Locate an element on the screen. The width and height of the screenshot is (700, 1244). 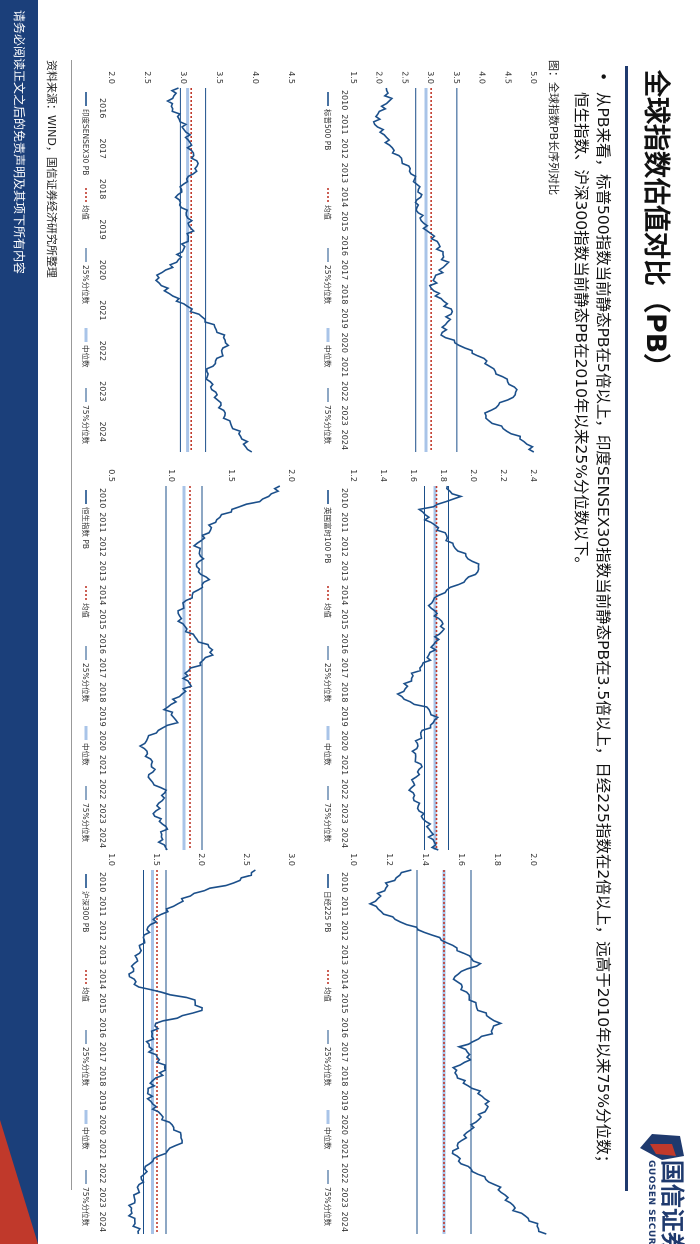
x-tick-label: 2014 is located at coordinates (344, 197).